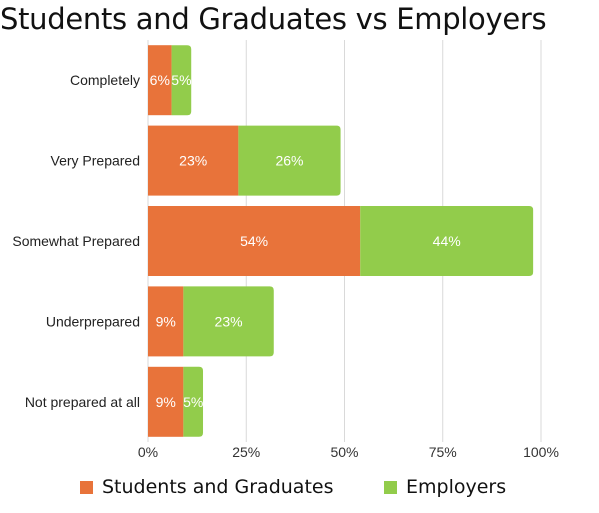  I want to click on category-label: Very Prepared, so click(96, 161).